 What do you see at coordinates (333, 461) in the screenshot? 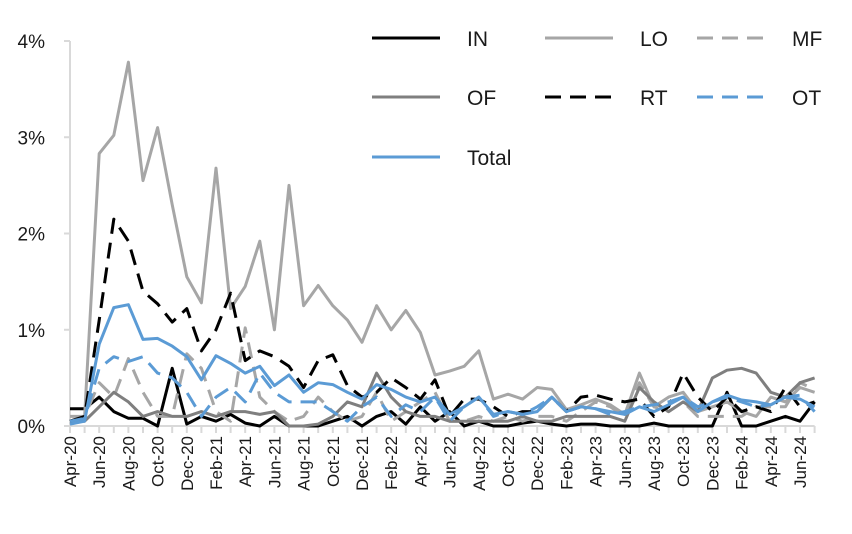
I see `x-tick-label: Oct-21` at bounding box center [333, 461].